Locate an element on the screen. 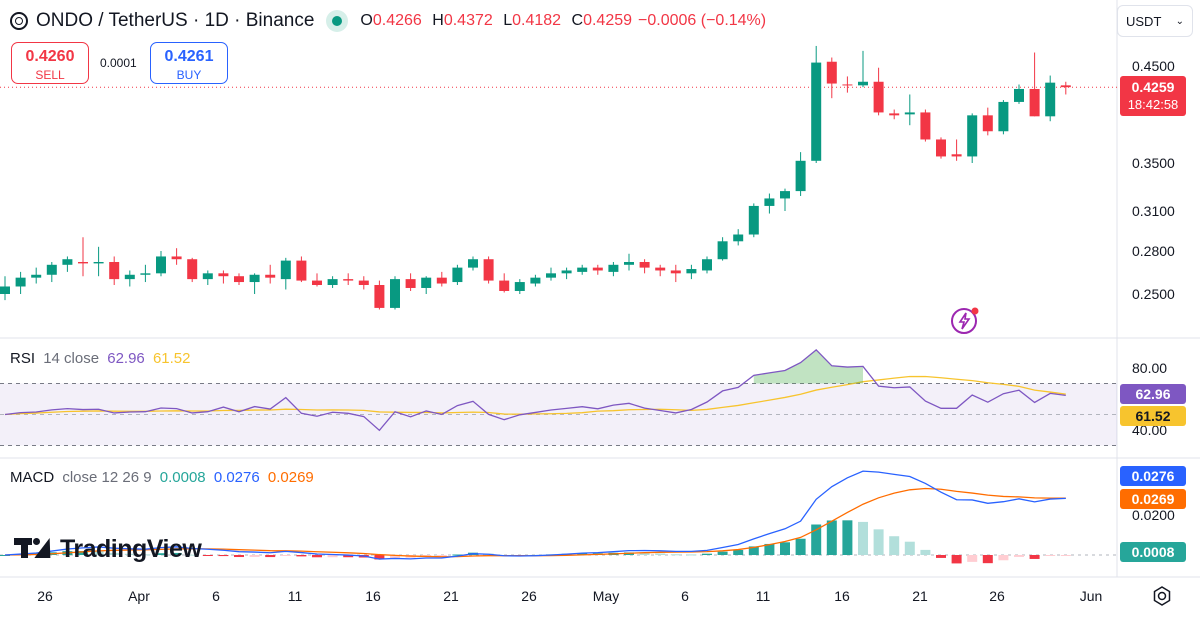 The height and width of the screenshot is (618, 1200). settings-gear-icon is located at coordinates (1162, 596).